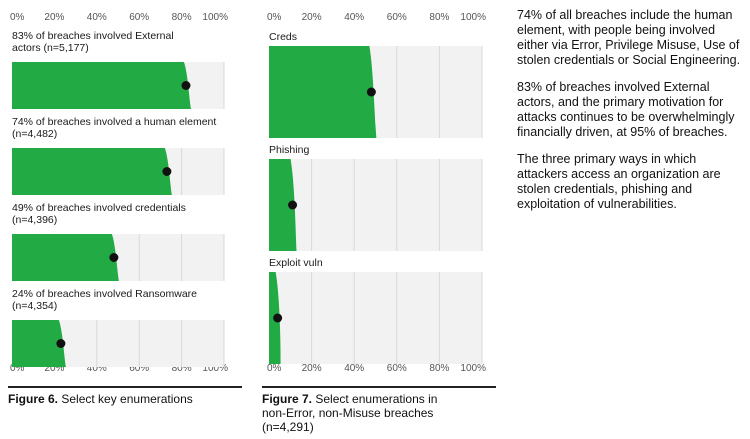  I want to click on fig7-bottom-tick-label: 20%, so click(312, 368).